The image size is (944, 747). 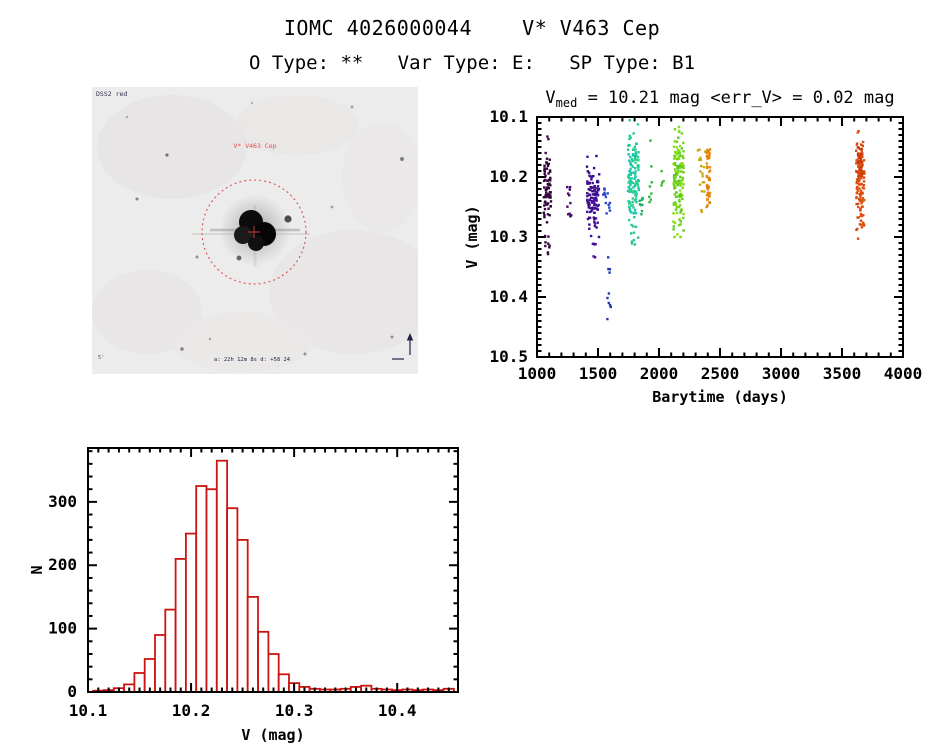 I want to click on svg-text: 0, so click(x=72, y=691).